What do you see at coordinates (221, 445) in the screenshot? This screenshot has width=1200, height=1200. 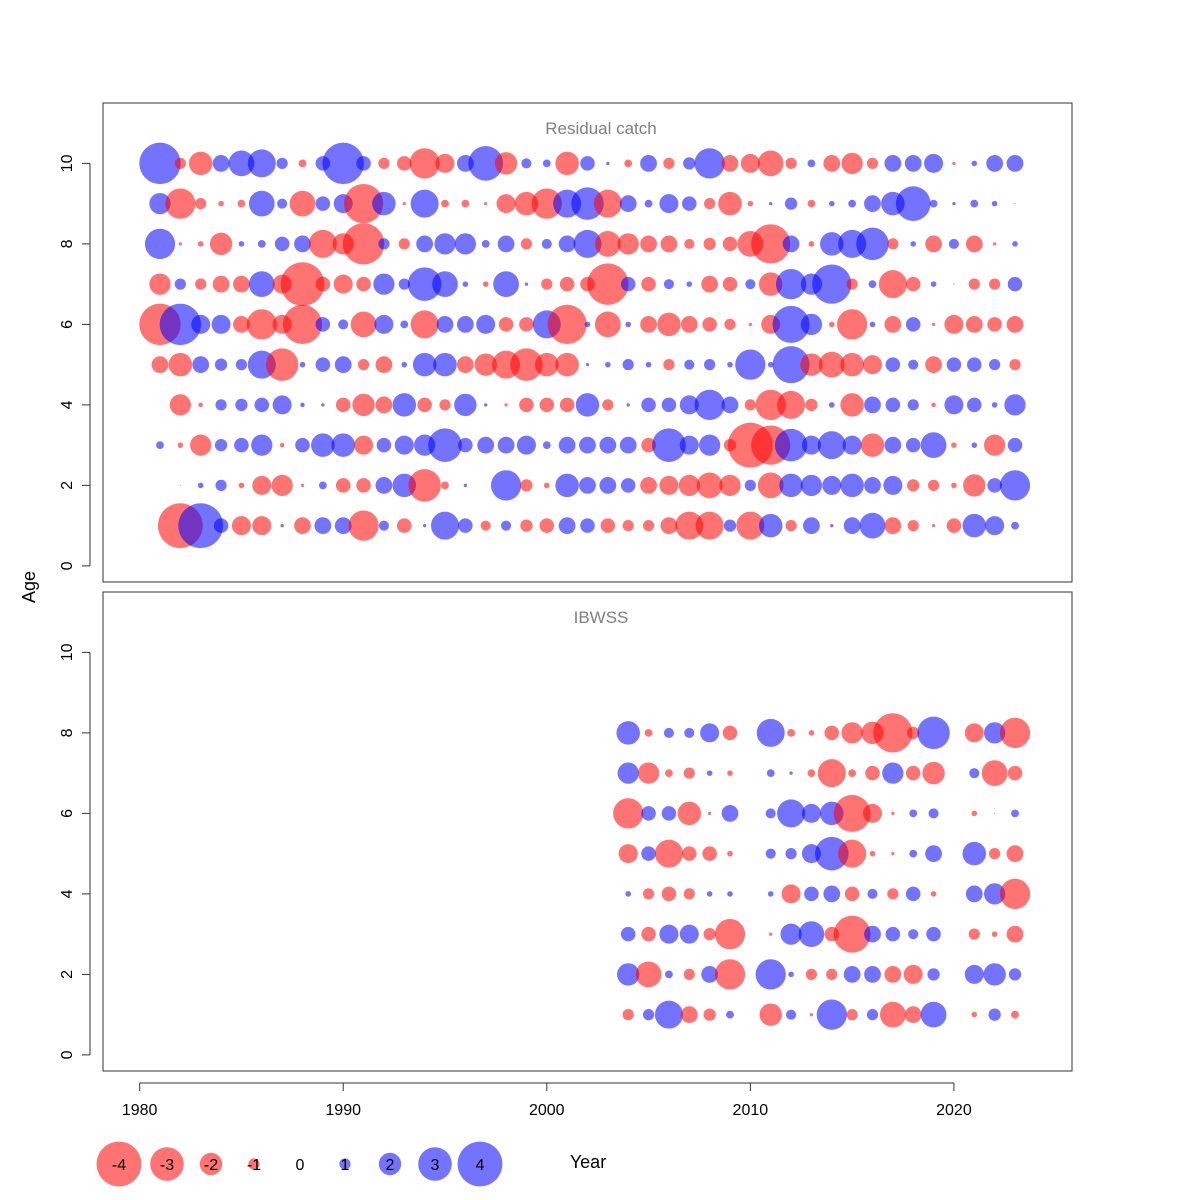 I see `top-residual-bubble: 1984, age 3: 1.1` at bounding box center [221, 445].